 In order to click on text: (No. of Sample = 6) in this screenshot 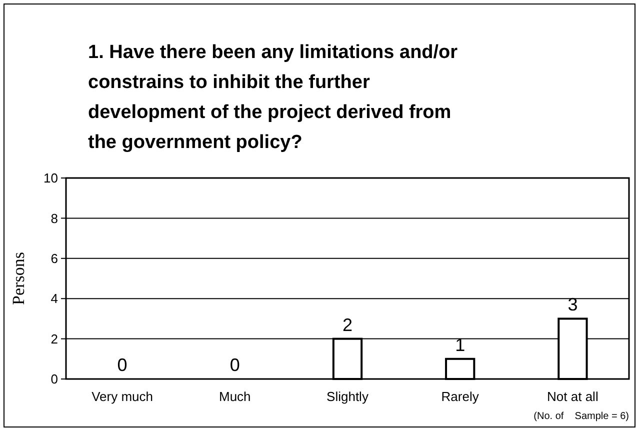, I will do `click(581, 416)`.